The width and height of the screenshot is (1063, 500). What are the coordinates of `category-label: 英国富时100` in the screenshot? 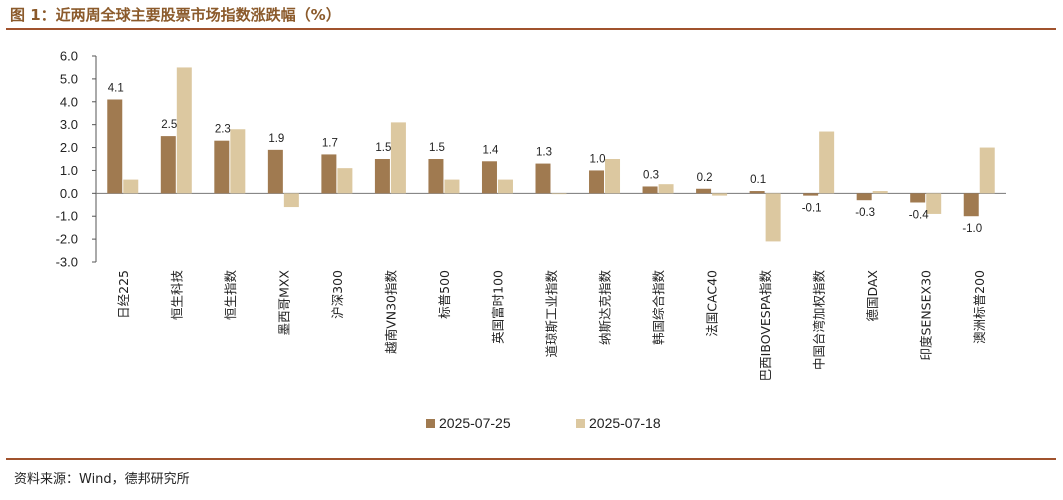 It's located at (497, 307).